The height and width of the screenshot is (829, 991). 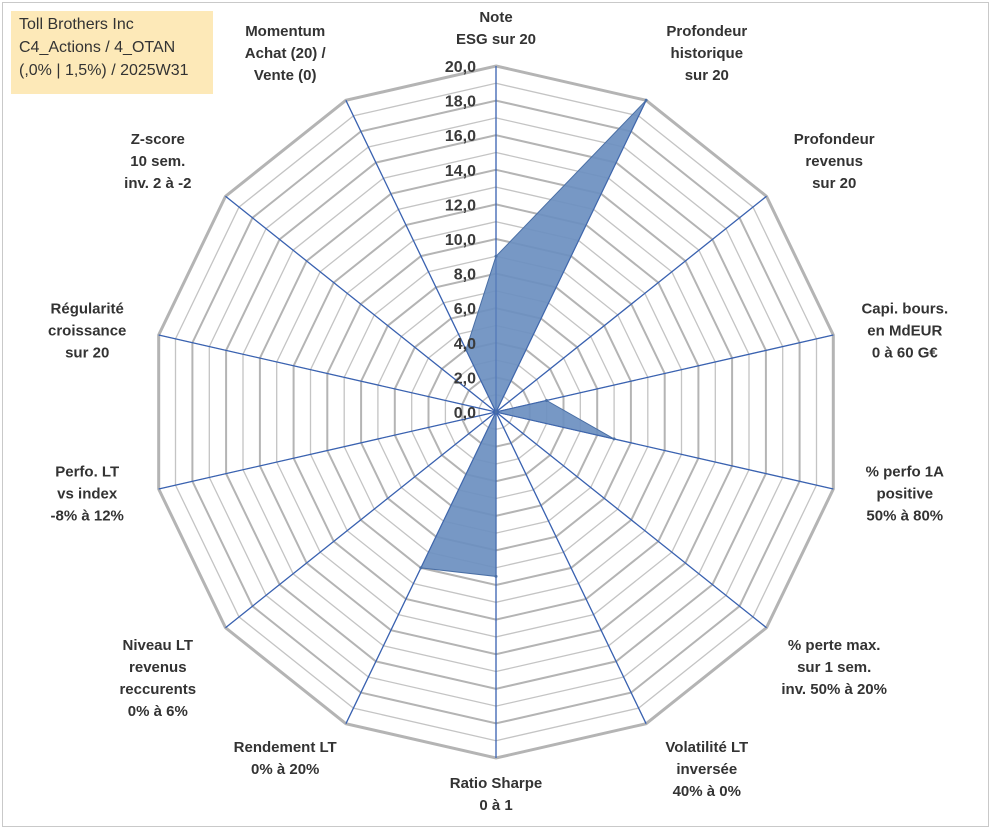 I want to click on axis-label-line: 10 sem., so click(x=157, y=161).